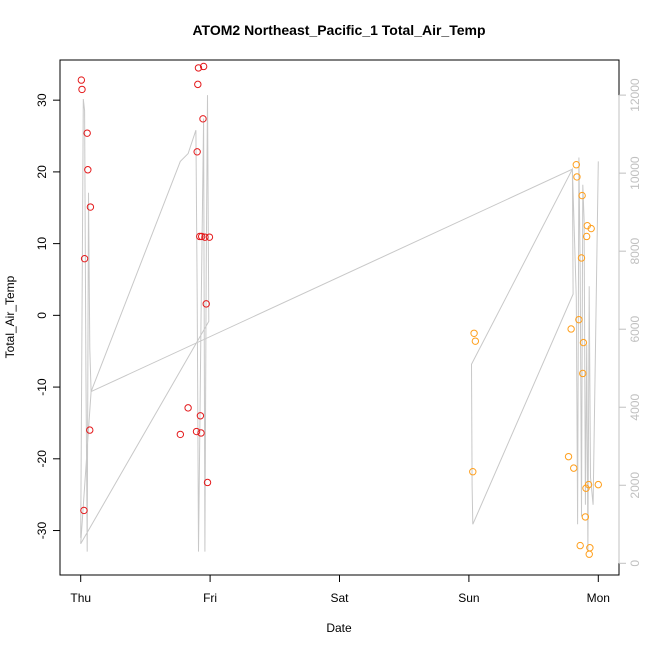  I want to click on y-right-tick-label: 2000, so click(635, 485).